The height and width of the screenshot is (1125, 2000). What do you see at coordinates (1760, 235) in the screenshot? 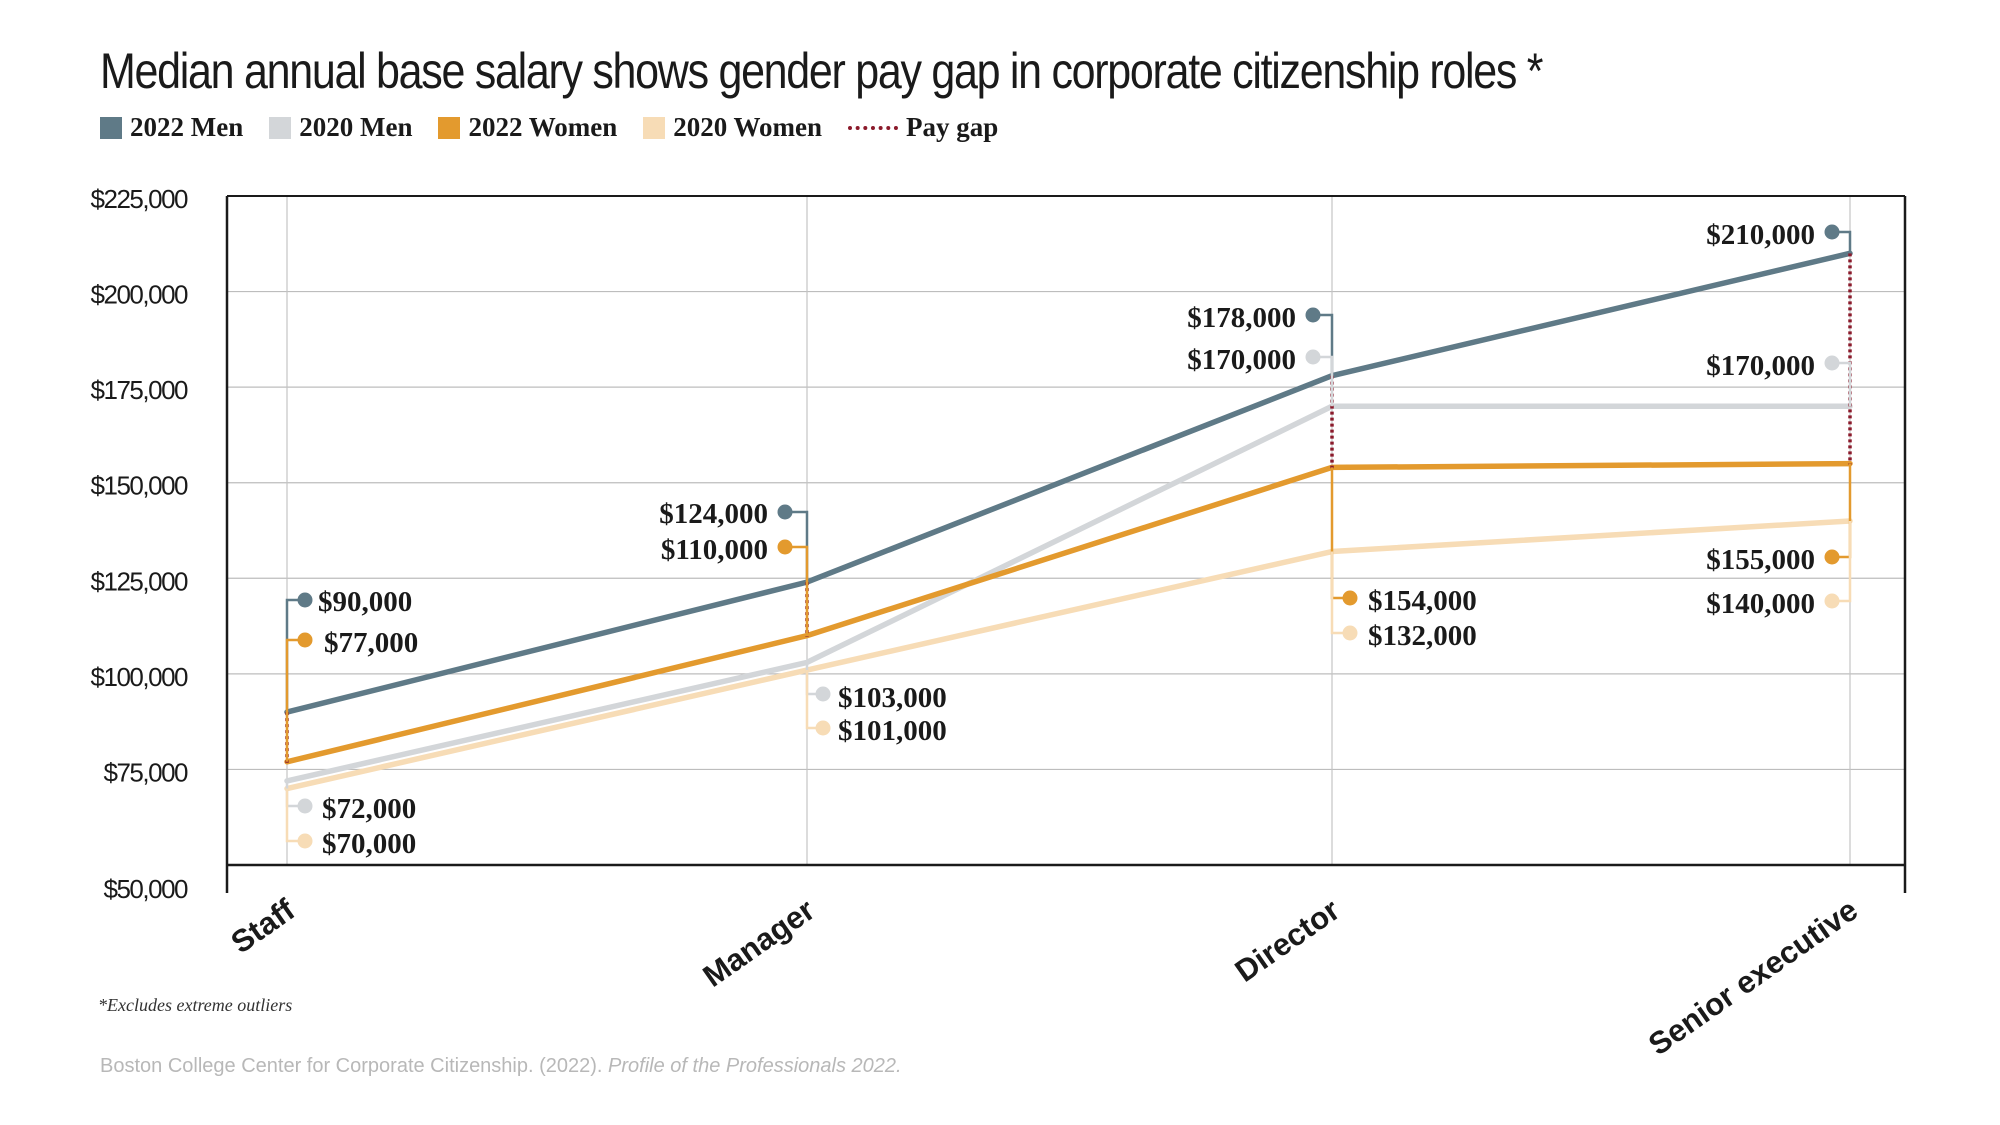
I see `data-label: $210,000` at bounding box center [1760, 235].